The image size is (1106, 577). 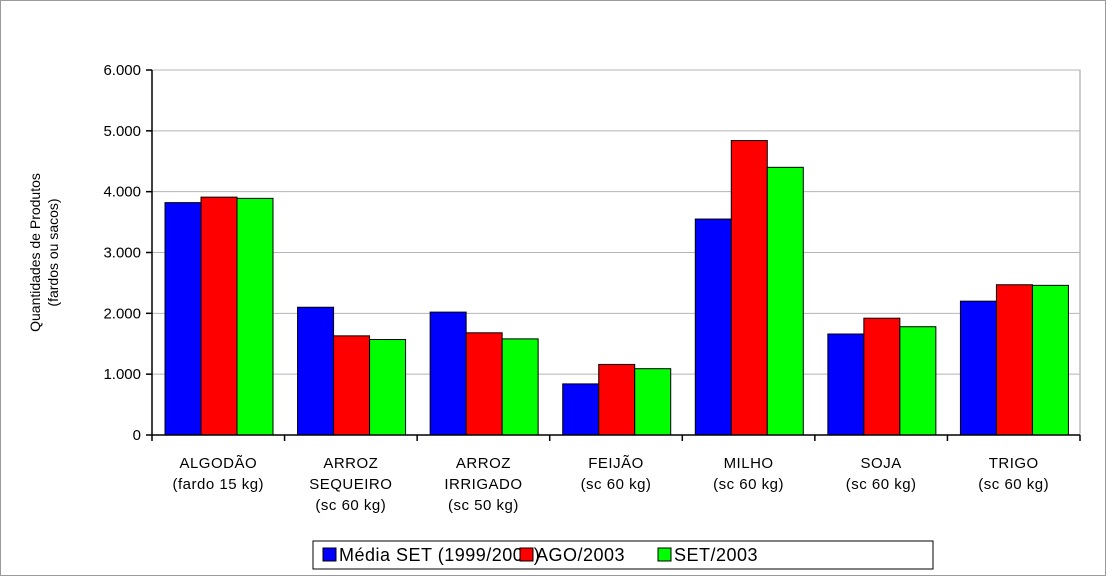 I want to click on y-axis-title: Quantidades de Produtos (fardos ou sacos), so click(x=44, y=252).